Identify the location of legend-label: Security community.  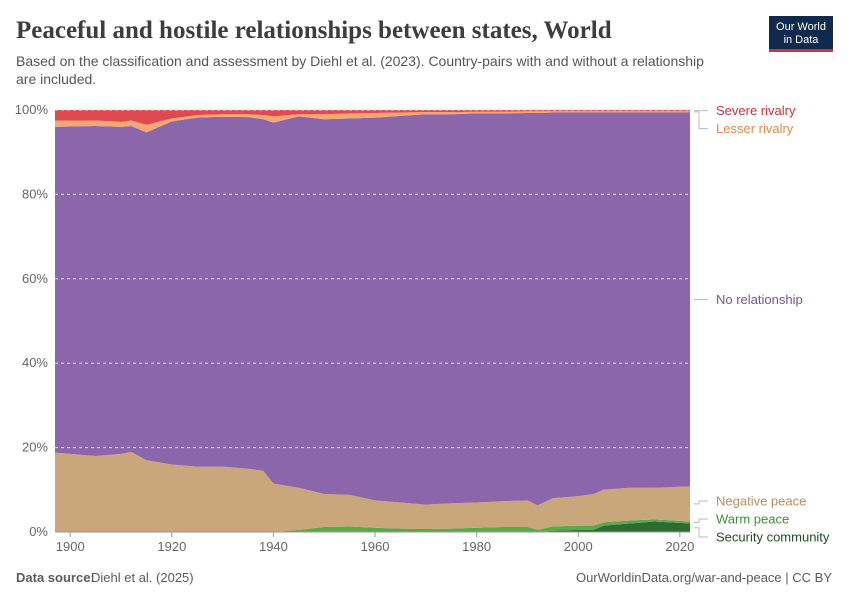
(773, 537).